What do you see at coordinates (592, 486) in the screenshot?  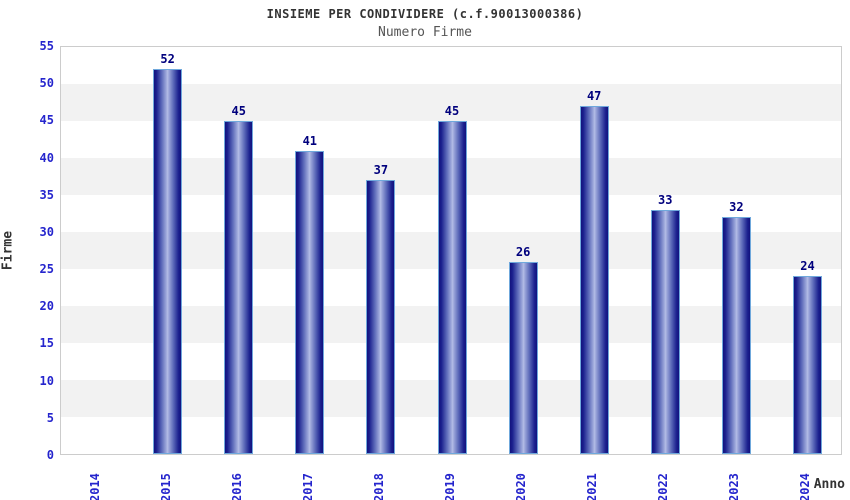 I see `x-tick-label: 2021` at bounding box center [592, 486].